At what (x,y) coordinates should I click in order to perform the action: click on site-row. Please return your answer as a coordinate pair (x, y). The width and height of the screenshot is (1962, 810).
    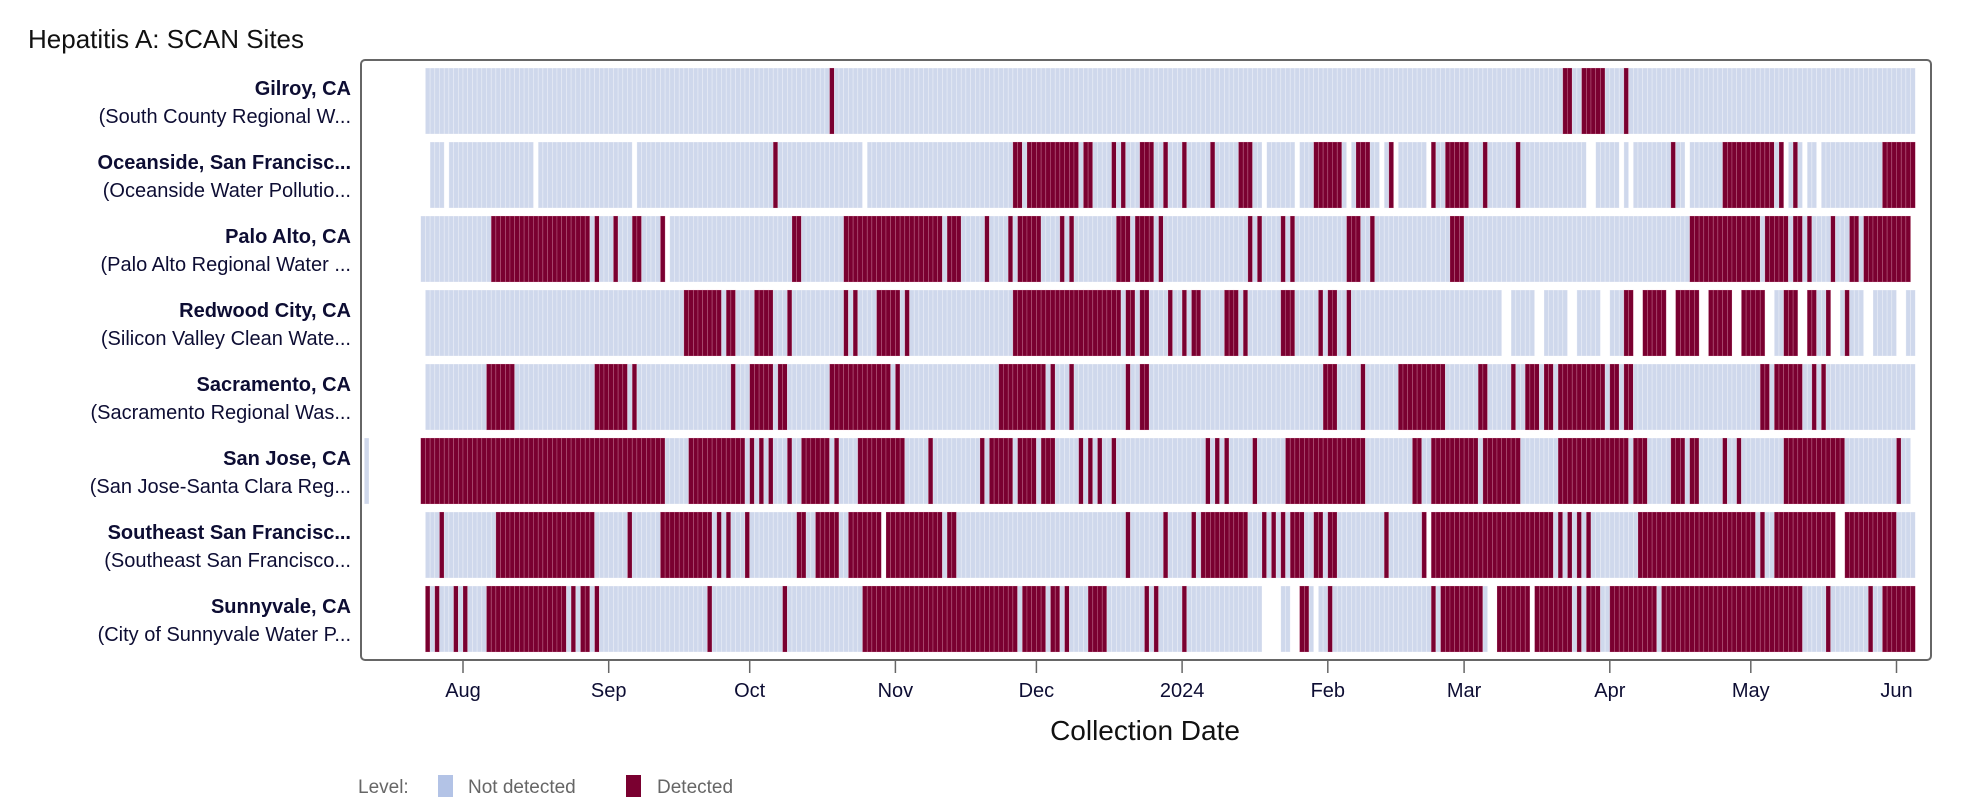
    Looking at the image, I should click on (1170, 101).